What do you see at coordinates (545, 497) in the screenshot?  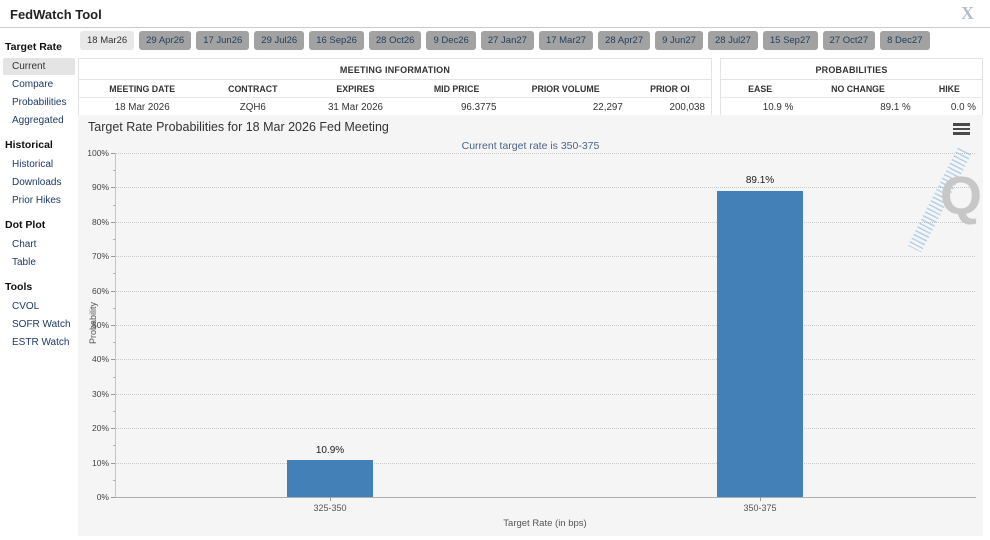 I see `x-axis-line` at bounding box center [545, 497].